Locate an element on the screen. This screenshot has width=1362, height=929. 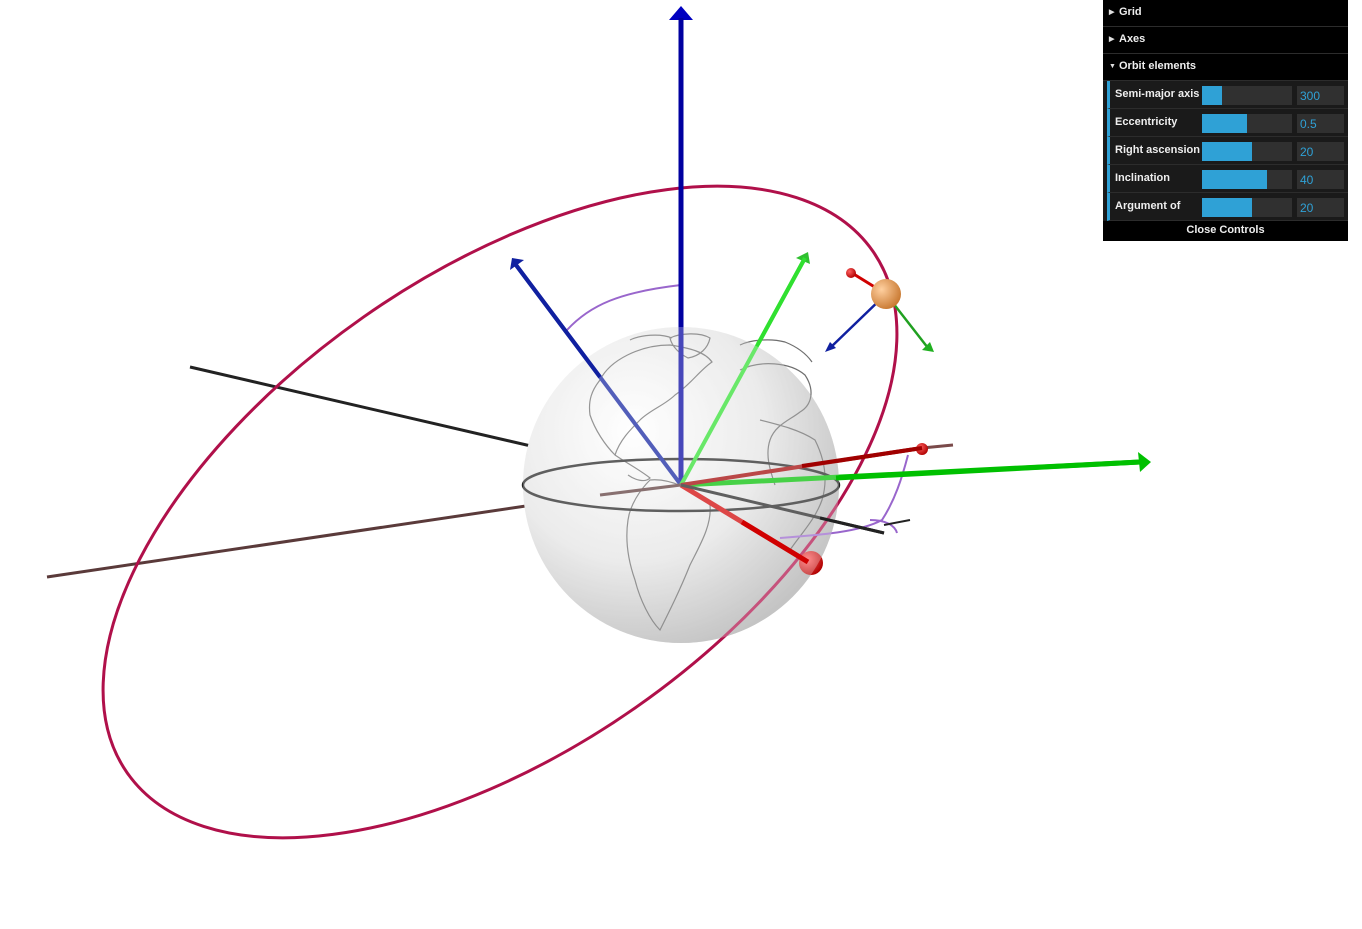
inclination-arc is located at coordinates (624, 307).